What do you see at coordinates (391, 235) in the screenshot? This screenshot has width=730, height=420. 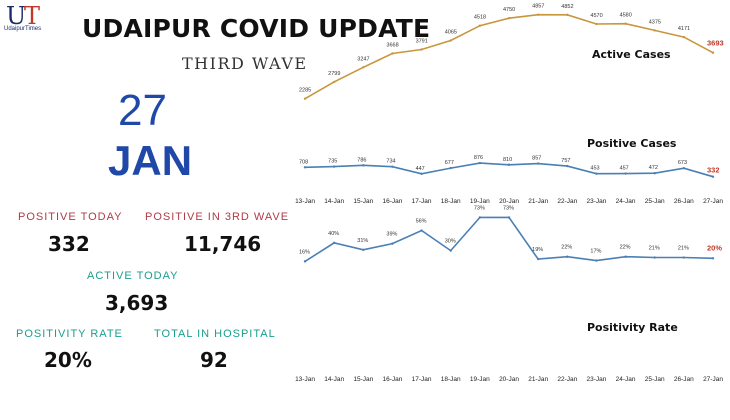 I see `positivity-rate-data-label: 39%` at bounding box center [391, 235].